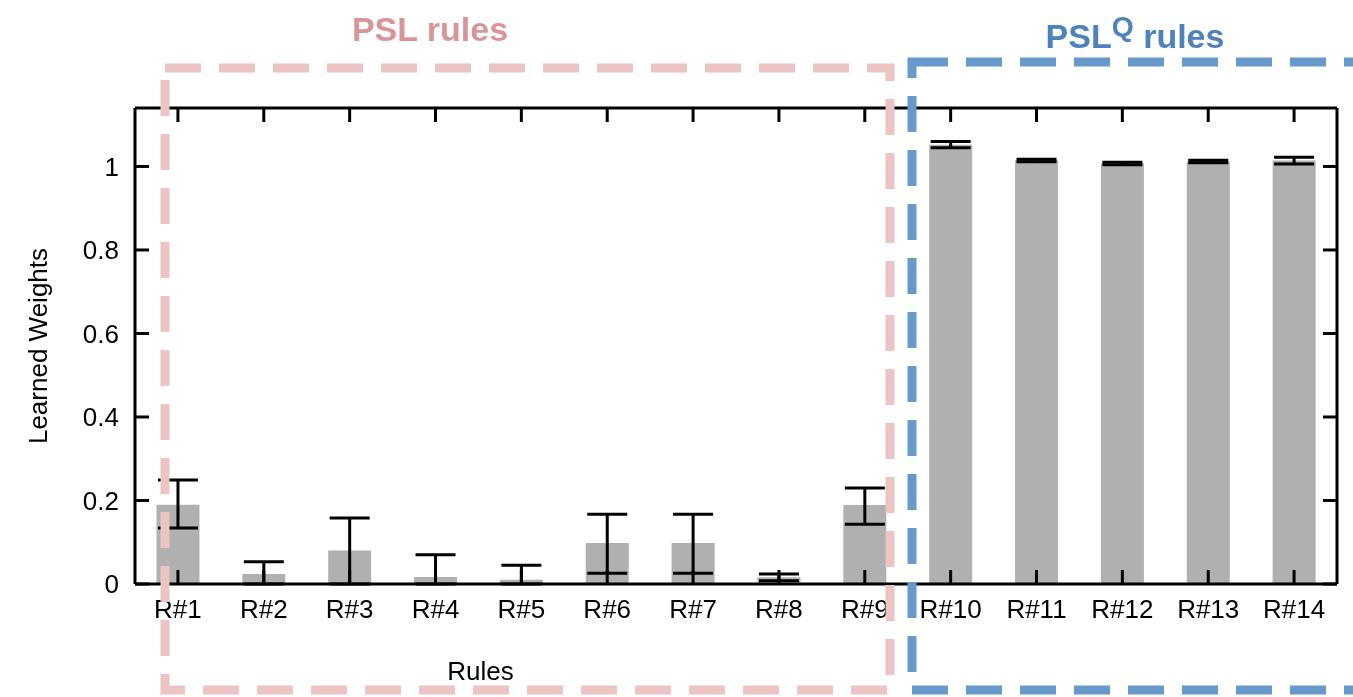 The image size is (1353, 697). I want to click on y-tick-label: 0, so click(111, 584).